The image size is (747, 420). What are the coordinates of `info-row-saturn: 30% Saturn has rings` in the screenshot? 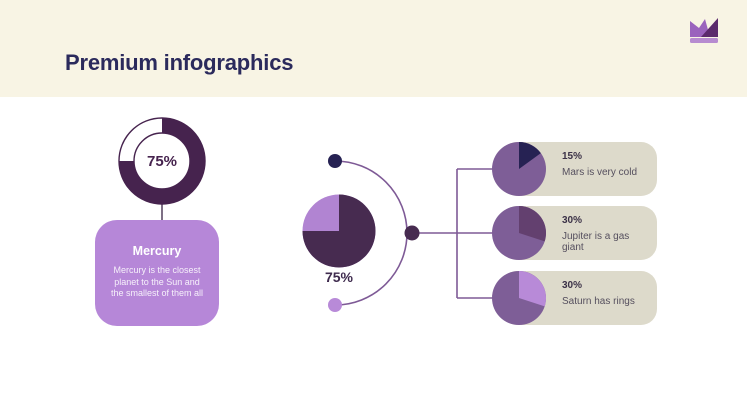 It's located at (575, 298).